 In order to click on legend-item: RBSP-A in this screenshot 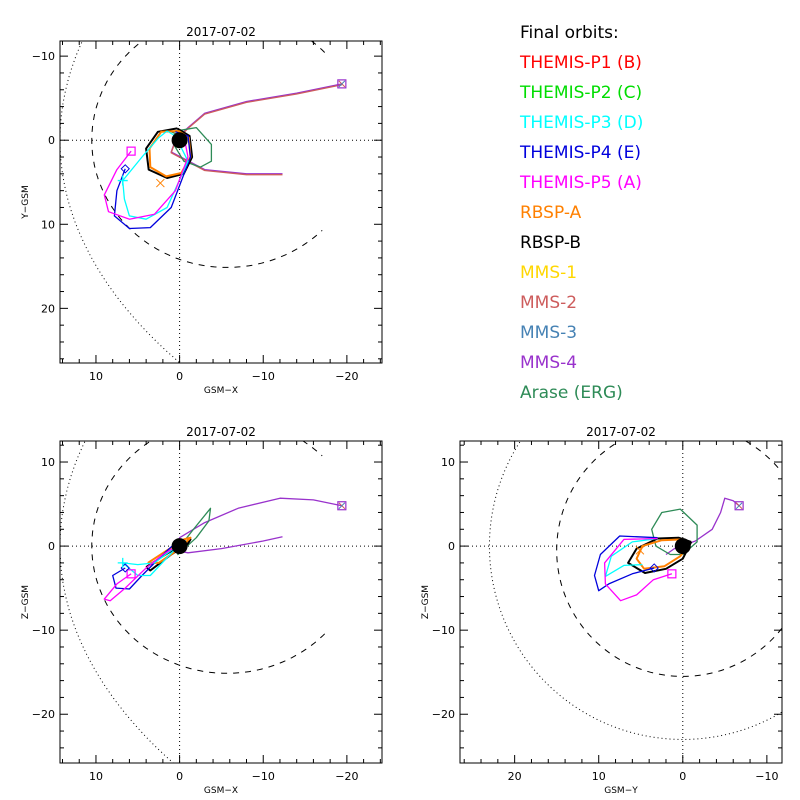, I will do `click(551, 213)`.